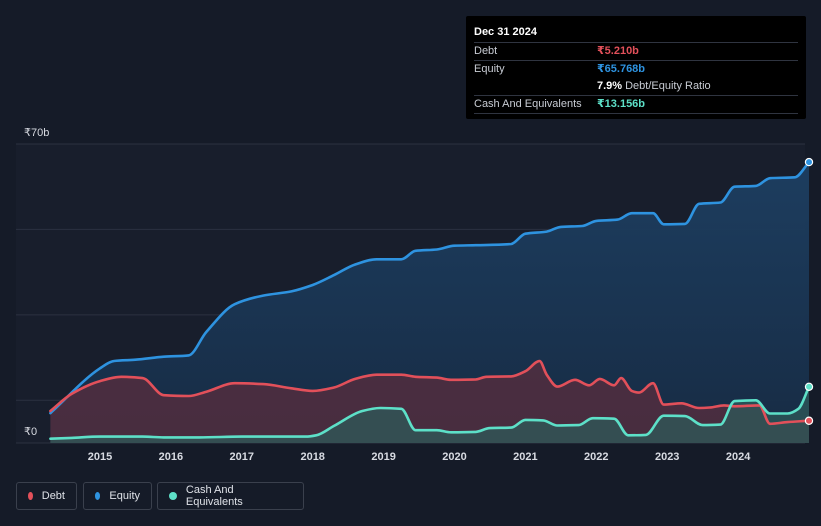 The width and height of the screenshot is (821, 526). What do you see at coordinates (53, 496) in the screenshot?
I see `legend-debt-label: Debt` at bounding box center [53, 496].